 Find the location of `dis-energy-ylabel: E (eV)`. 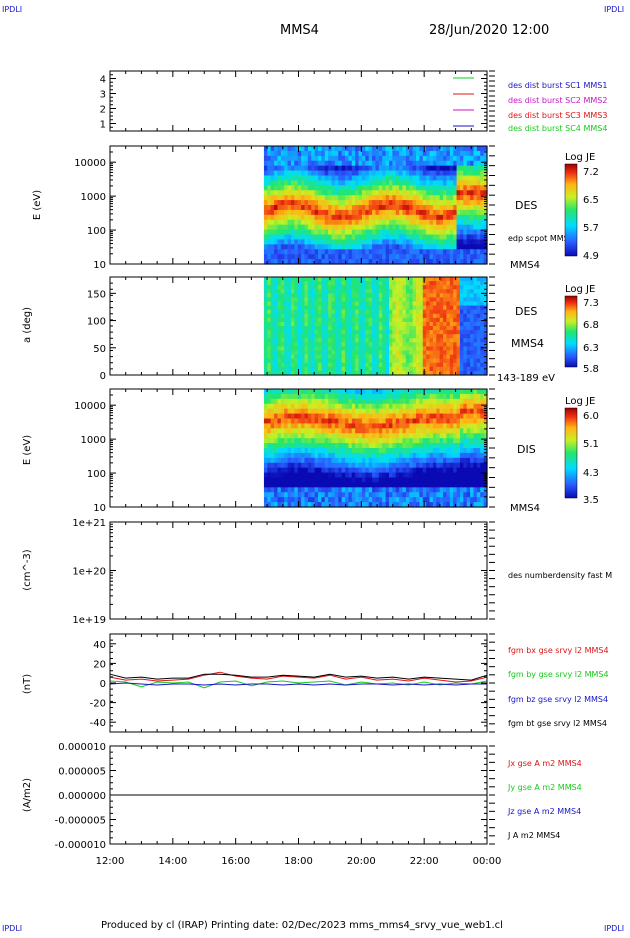

dis-energy-ylabel: E (eV) is located at coordinates (27, 450).